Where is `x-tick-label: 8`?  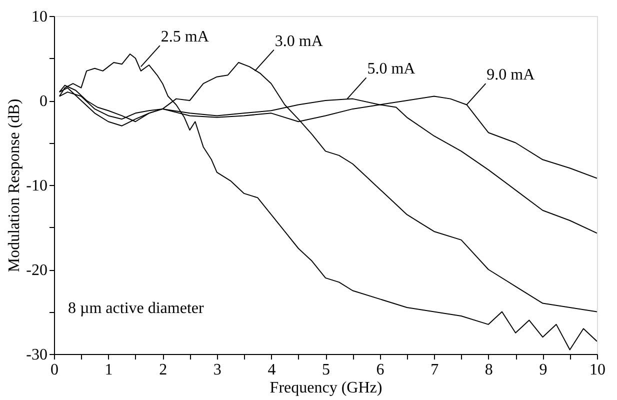 x-tick-label: 8 is located at coordinates (488, 370).